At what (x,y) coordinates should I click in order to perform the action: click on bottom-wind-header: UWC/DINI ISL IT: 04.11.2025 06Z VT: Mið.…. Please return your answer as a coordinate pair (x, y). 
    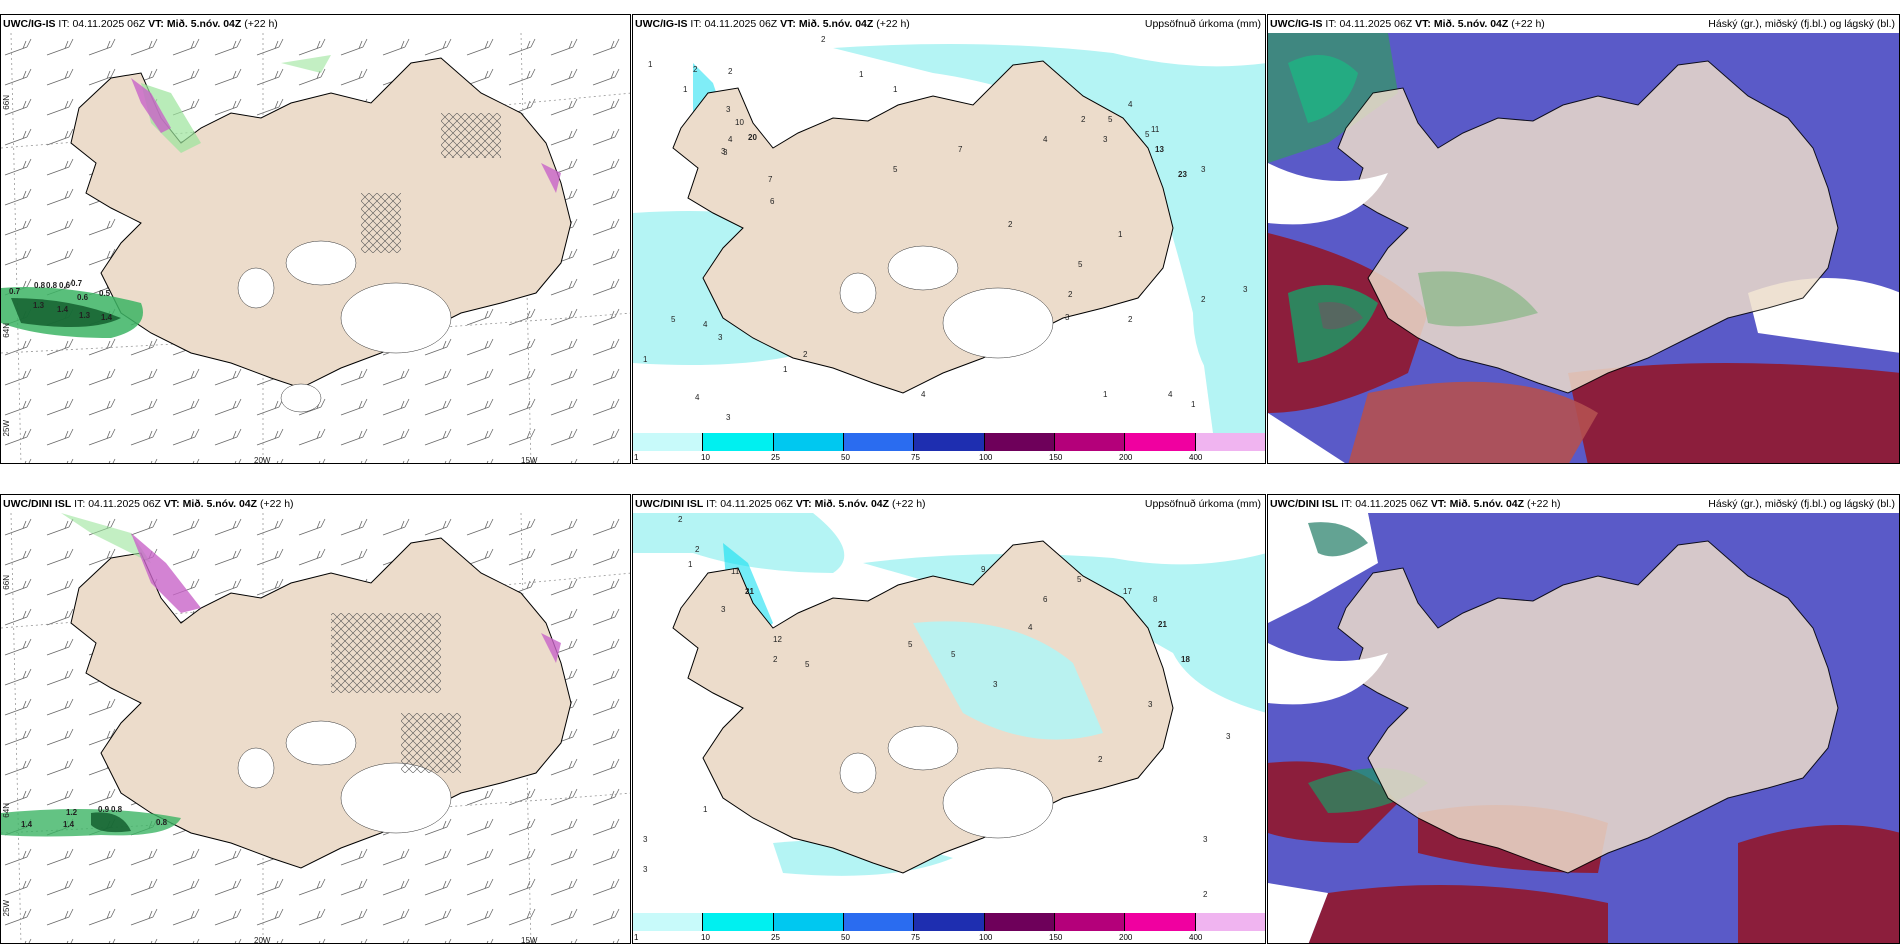
    Looking at the image, I should click on (148, 504).